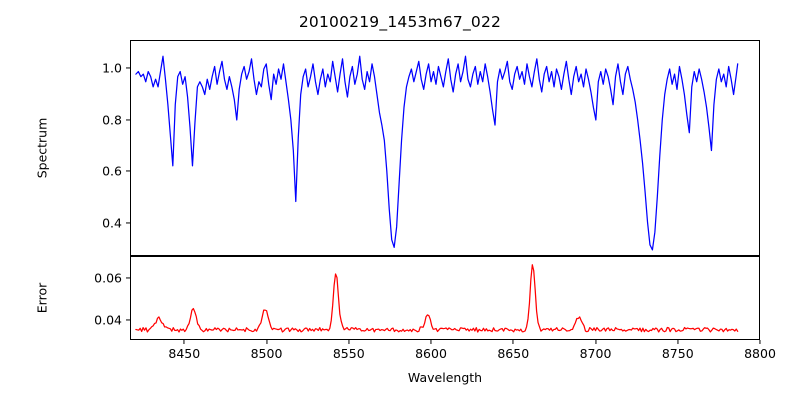 This screenshot has height=400, width=800. What do you see at coordinates (677, 353) in the screenshot?
I see `x-tick-label: 8750` at bounding box center [677, 353].